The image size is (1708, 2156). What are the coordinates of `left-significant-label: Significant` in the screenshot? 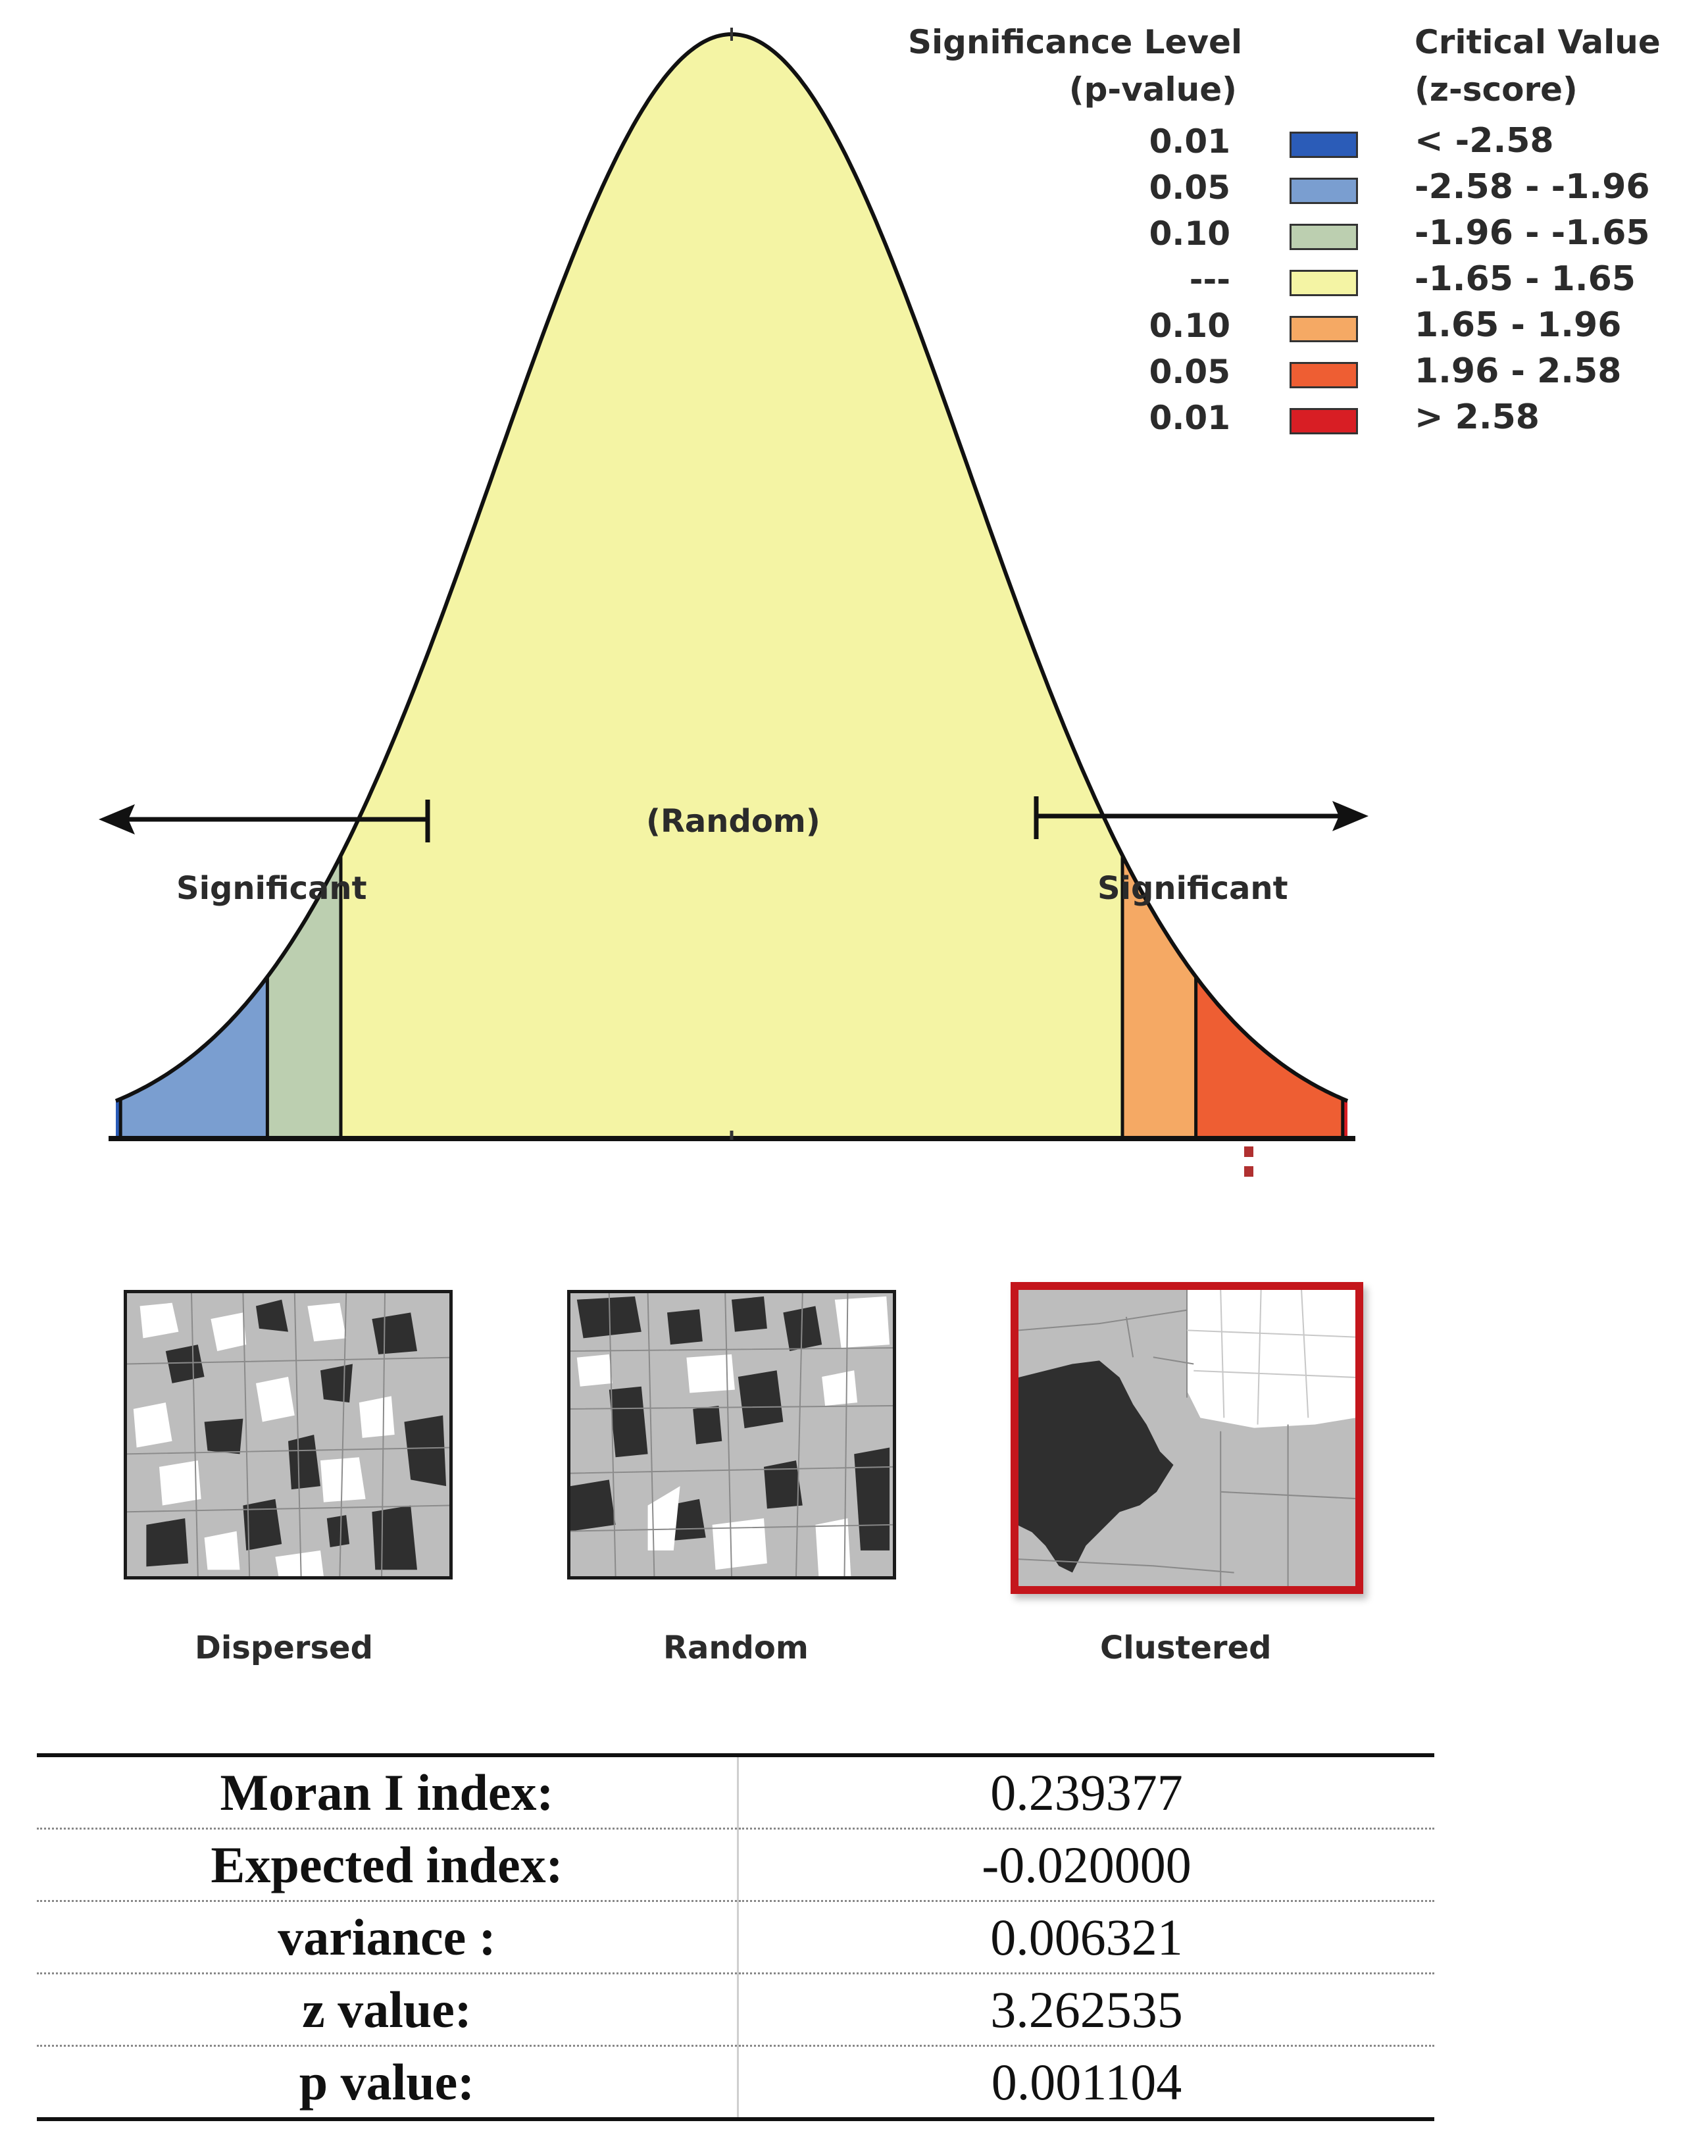 It's located at (271, 888).